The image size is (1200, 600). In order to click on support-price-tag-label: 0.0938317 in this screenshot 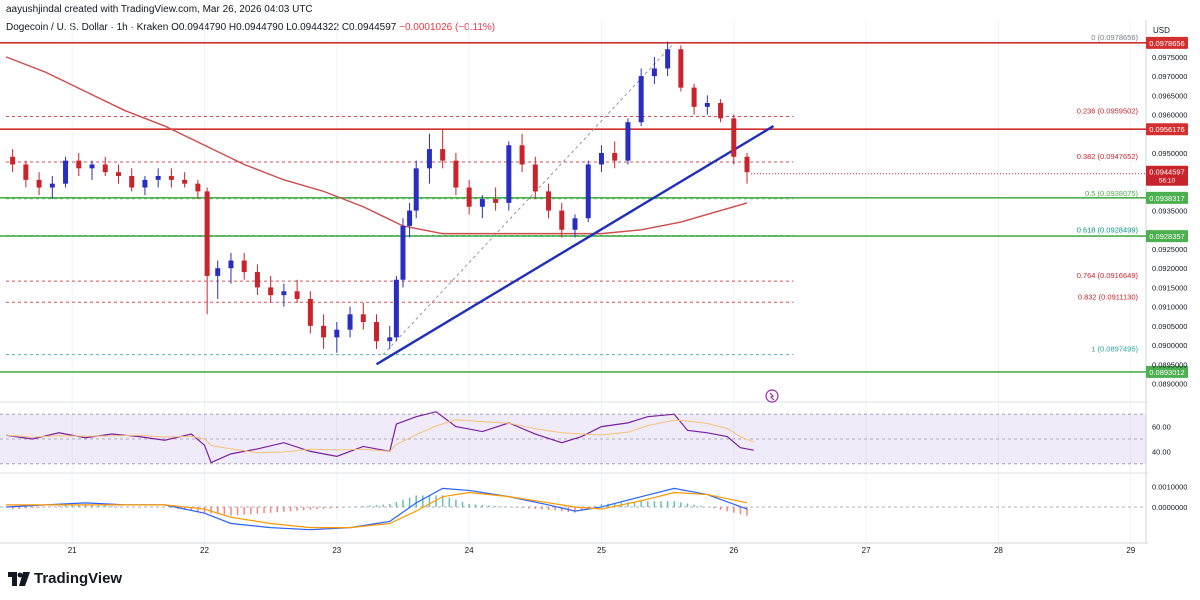, I will do `click(1166, 198)`.